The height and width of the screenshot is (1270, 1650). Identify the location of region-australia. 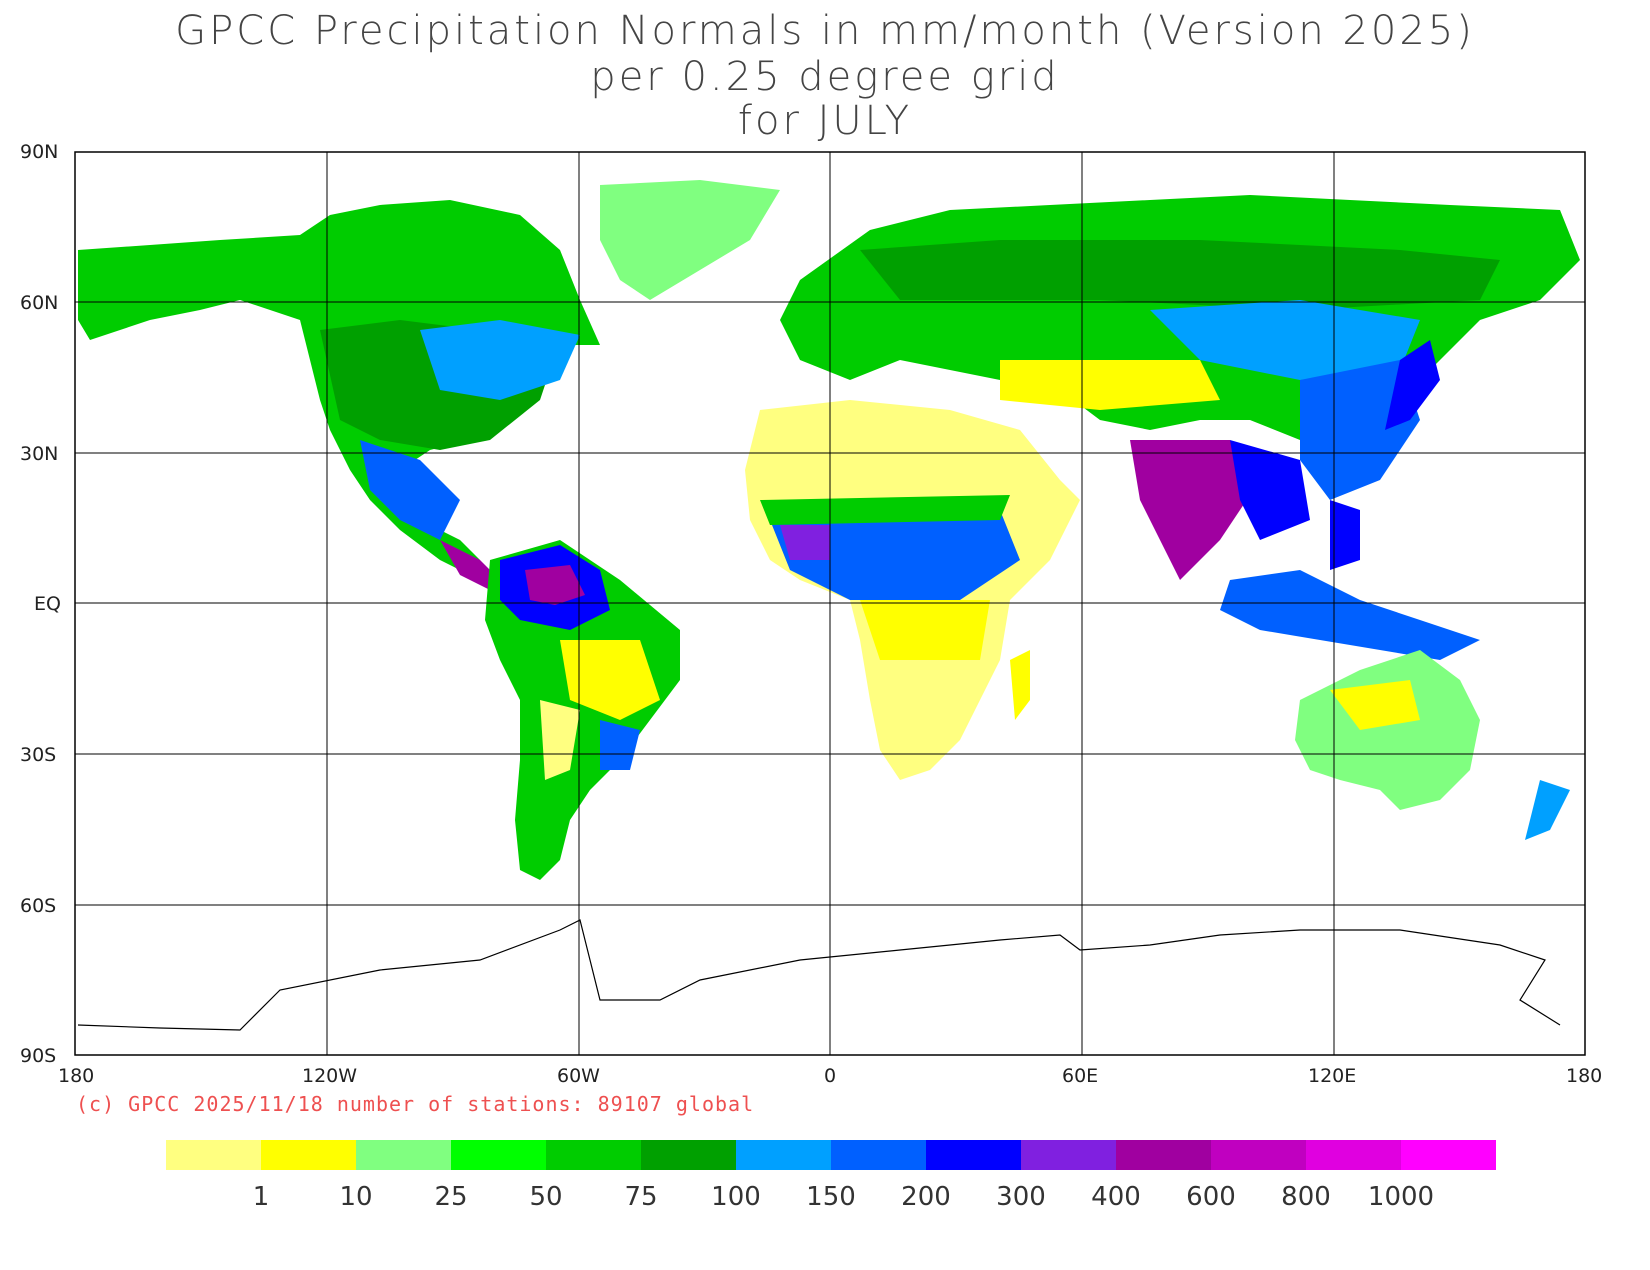
(1387, 730).